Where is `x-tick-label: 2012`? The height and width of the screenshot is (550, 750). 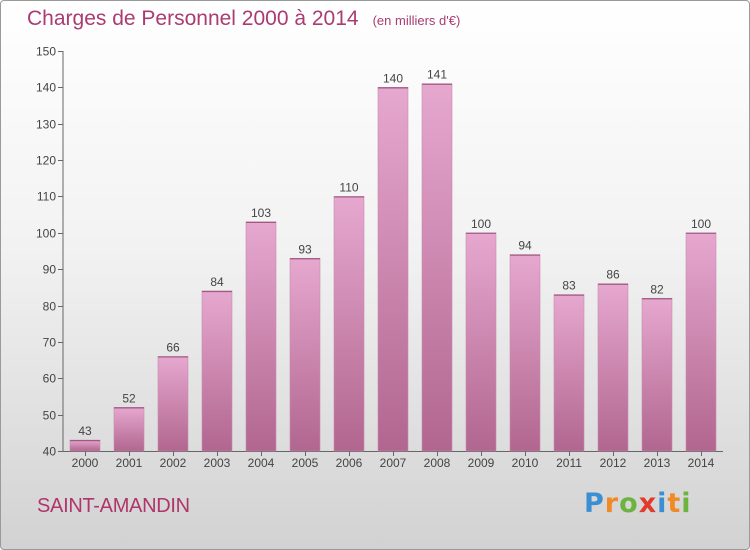
x-tick-label: 2012 is located at coordinates (613, 463).